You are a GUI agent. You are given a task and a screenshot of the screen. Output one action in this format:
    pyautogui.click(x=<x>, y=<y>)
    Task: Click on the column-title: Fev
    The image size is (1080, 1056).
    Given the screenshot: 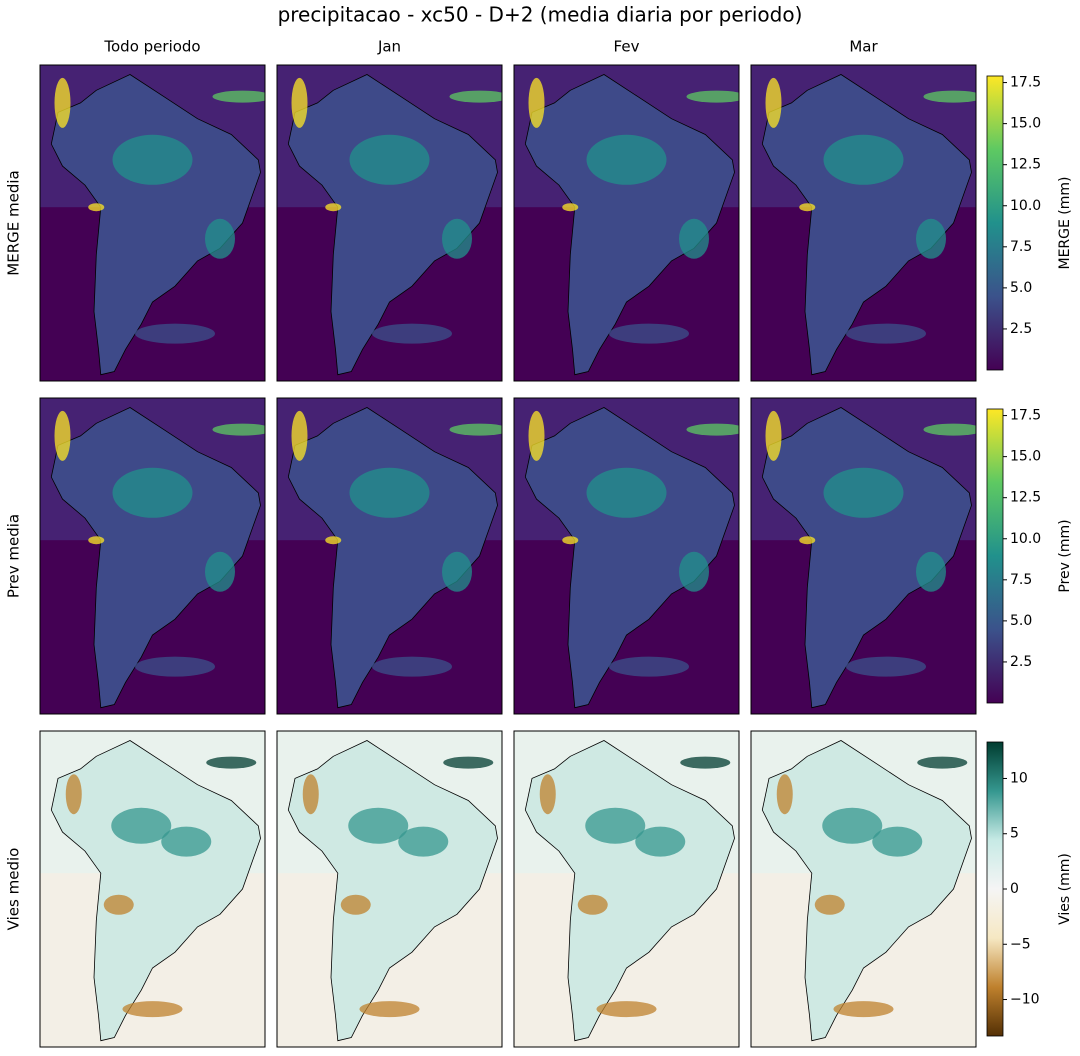 What is the action you would take?
    pyautogui.click(x=627, y=47)
    